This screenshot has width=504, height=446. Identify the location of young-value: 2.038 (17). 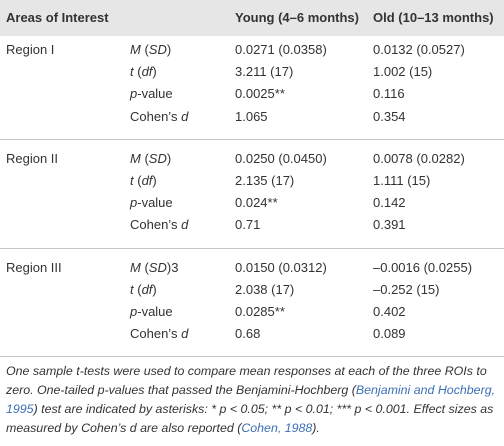
(265, 289).